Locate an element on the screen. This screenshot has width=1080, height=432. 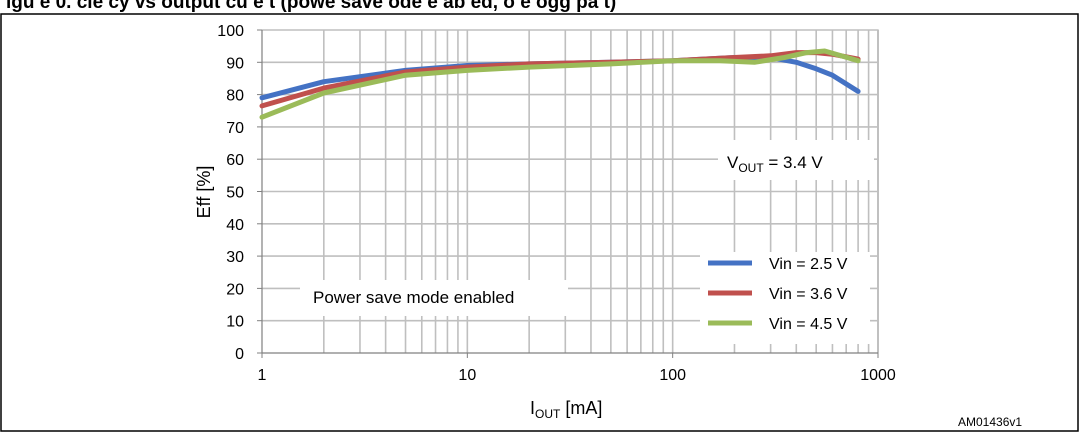
power-save-box is located at coordinates (434, 298).